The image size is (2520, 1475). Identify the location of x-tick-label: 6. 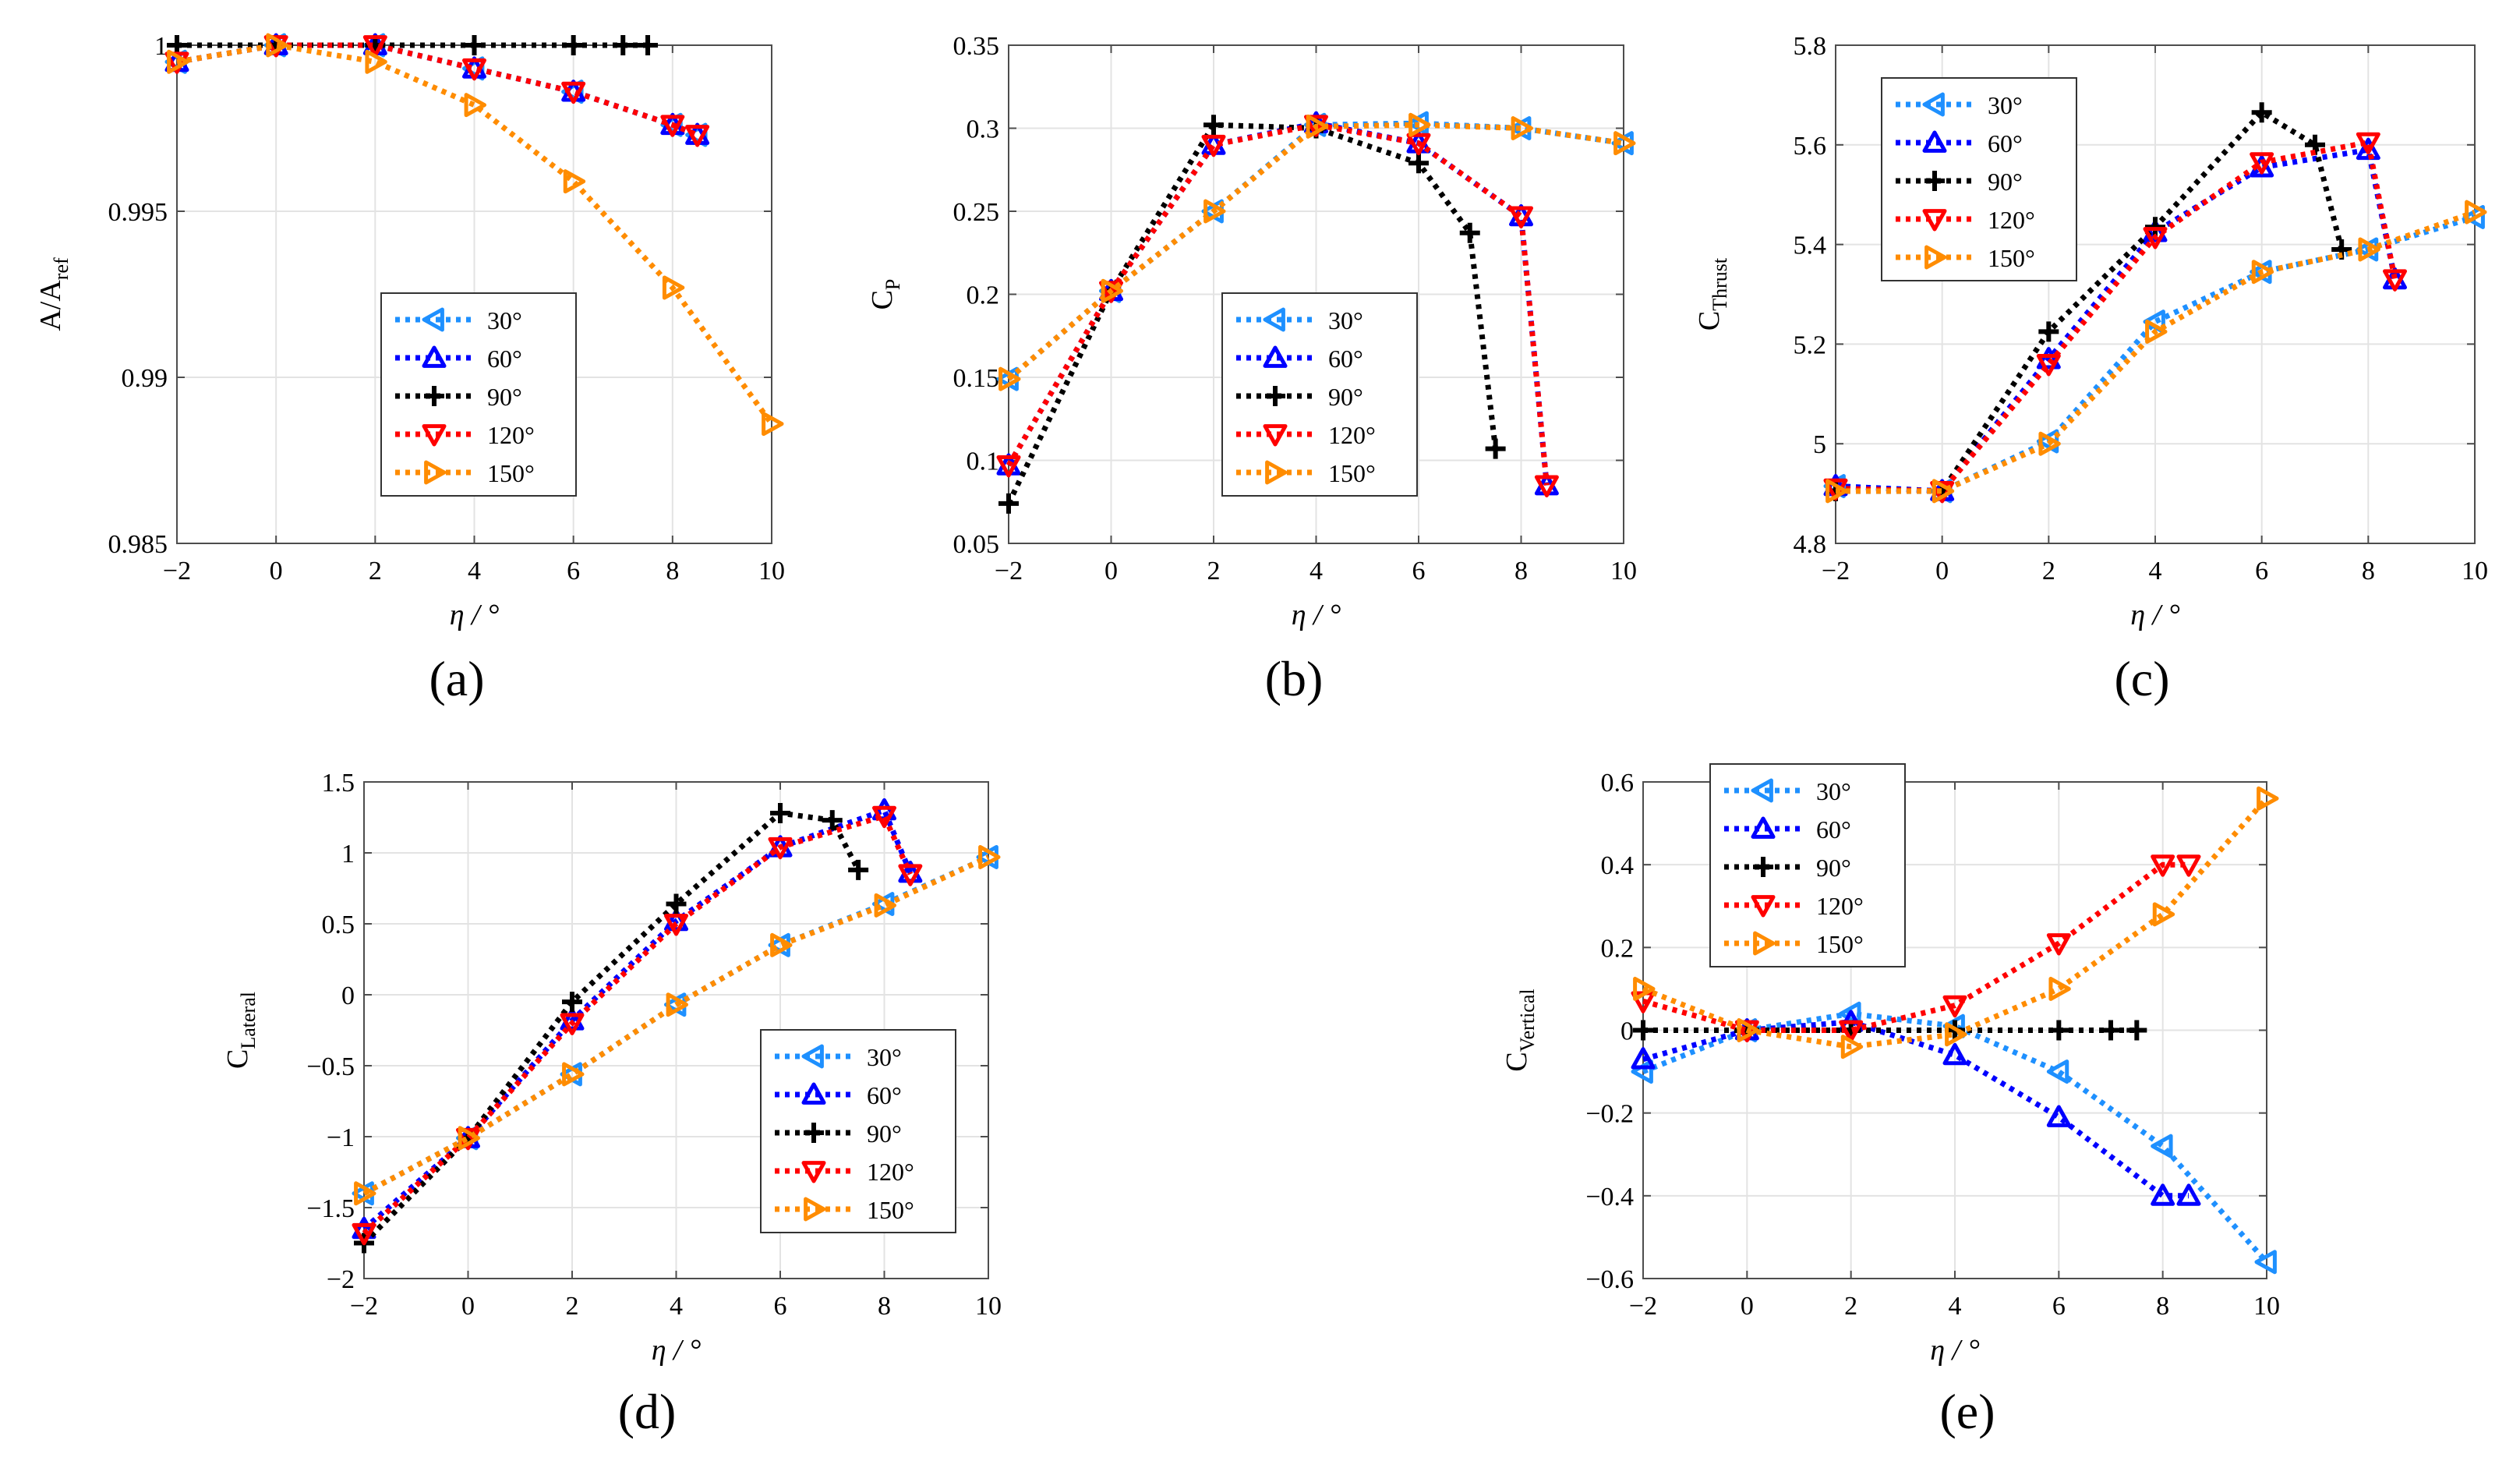
(573, 571).